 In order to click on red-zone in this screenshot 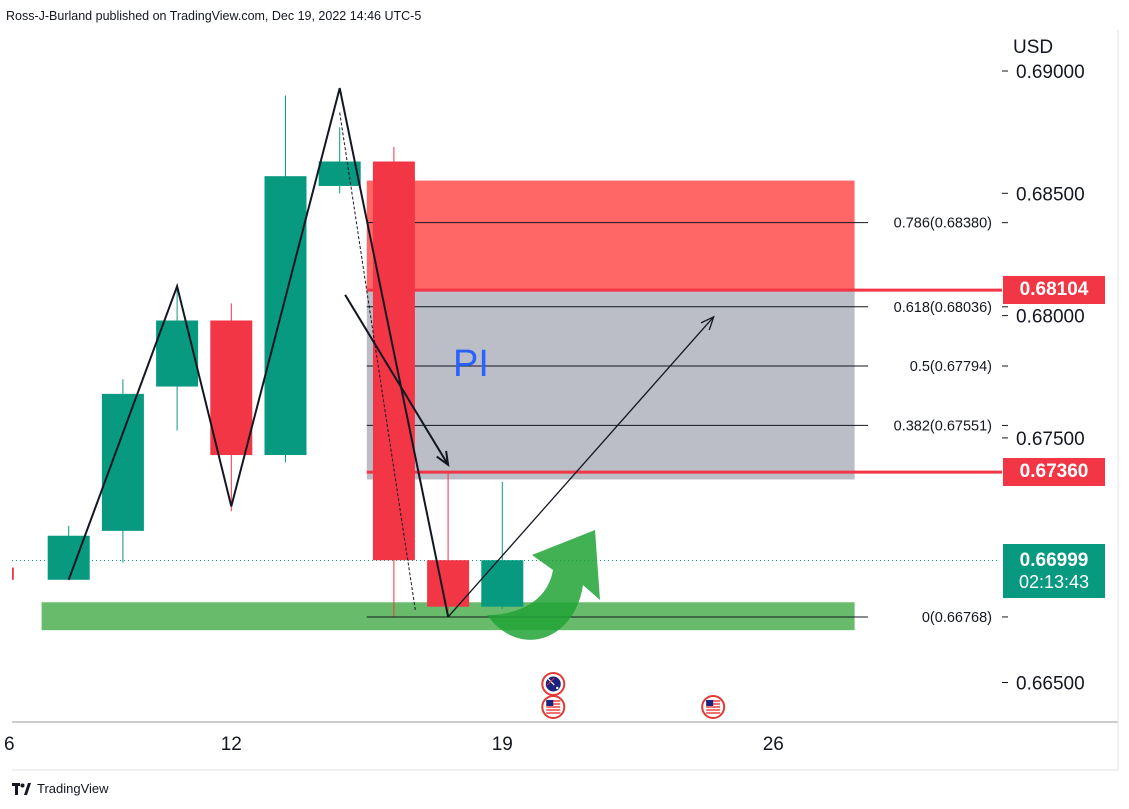, I will do `click(610, 235)`.